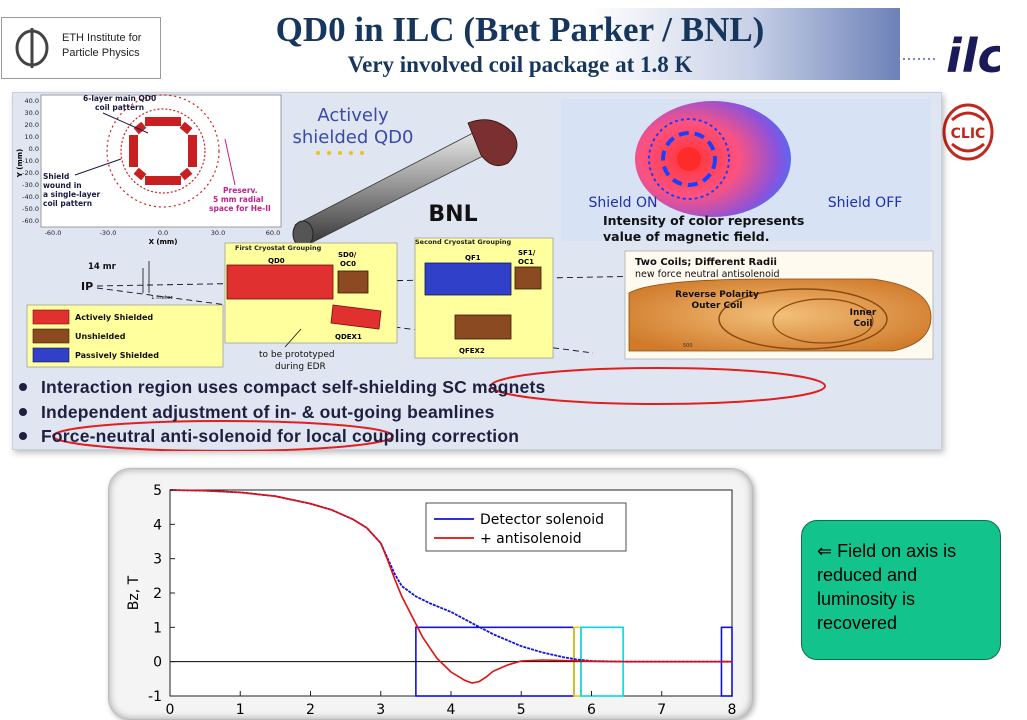 This screenshot has width=1027, height=720. What do you see at coordinates (520, 29) in the screenshot?
I see `slide-title: QD0 in ILC (Bret Parker / BNL)` at bounding box center [520, 29].